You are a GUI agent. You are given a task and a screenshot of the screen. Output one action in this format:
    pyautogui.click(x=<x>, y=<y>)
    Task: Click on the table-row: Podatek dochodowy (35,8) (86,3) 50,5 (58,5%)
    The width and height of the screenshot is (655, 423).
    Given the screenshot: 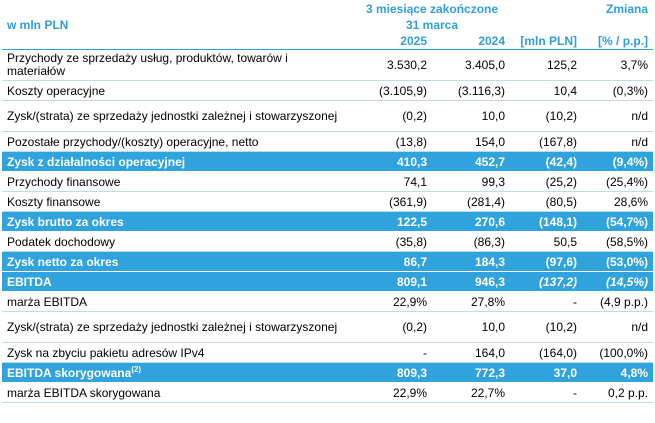 What is the action you would take?
    pyautogui.click(x=328, y=241)
    